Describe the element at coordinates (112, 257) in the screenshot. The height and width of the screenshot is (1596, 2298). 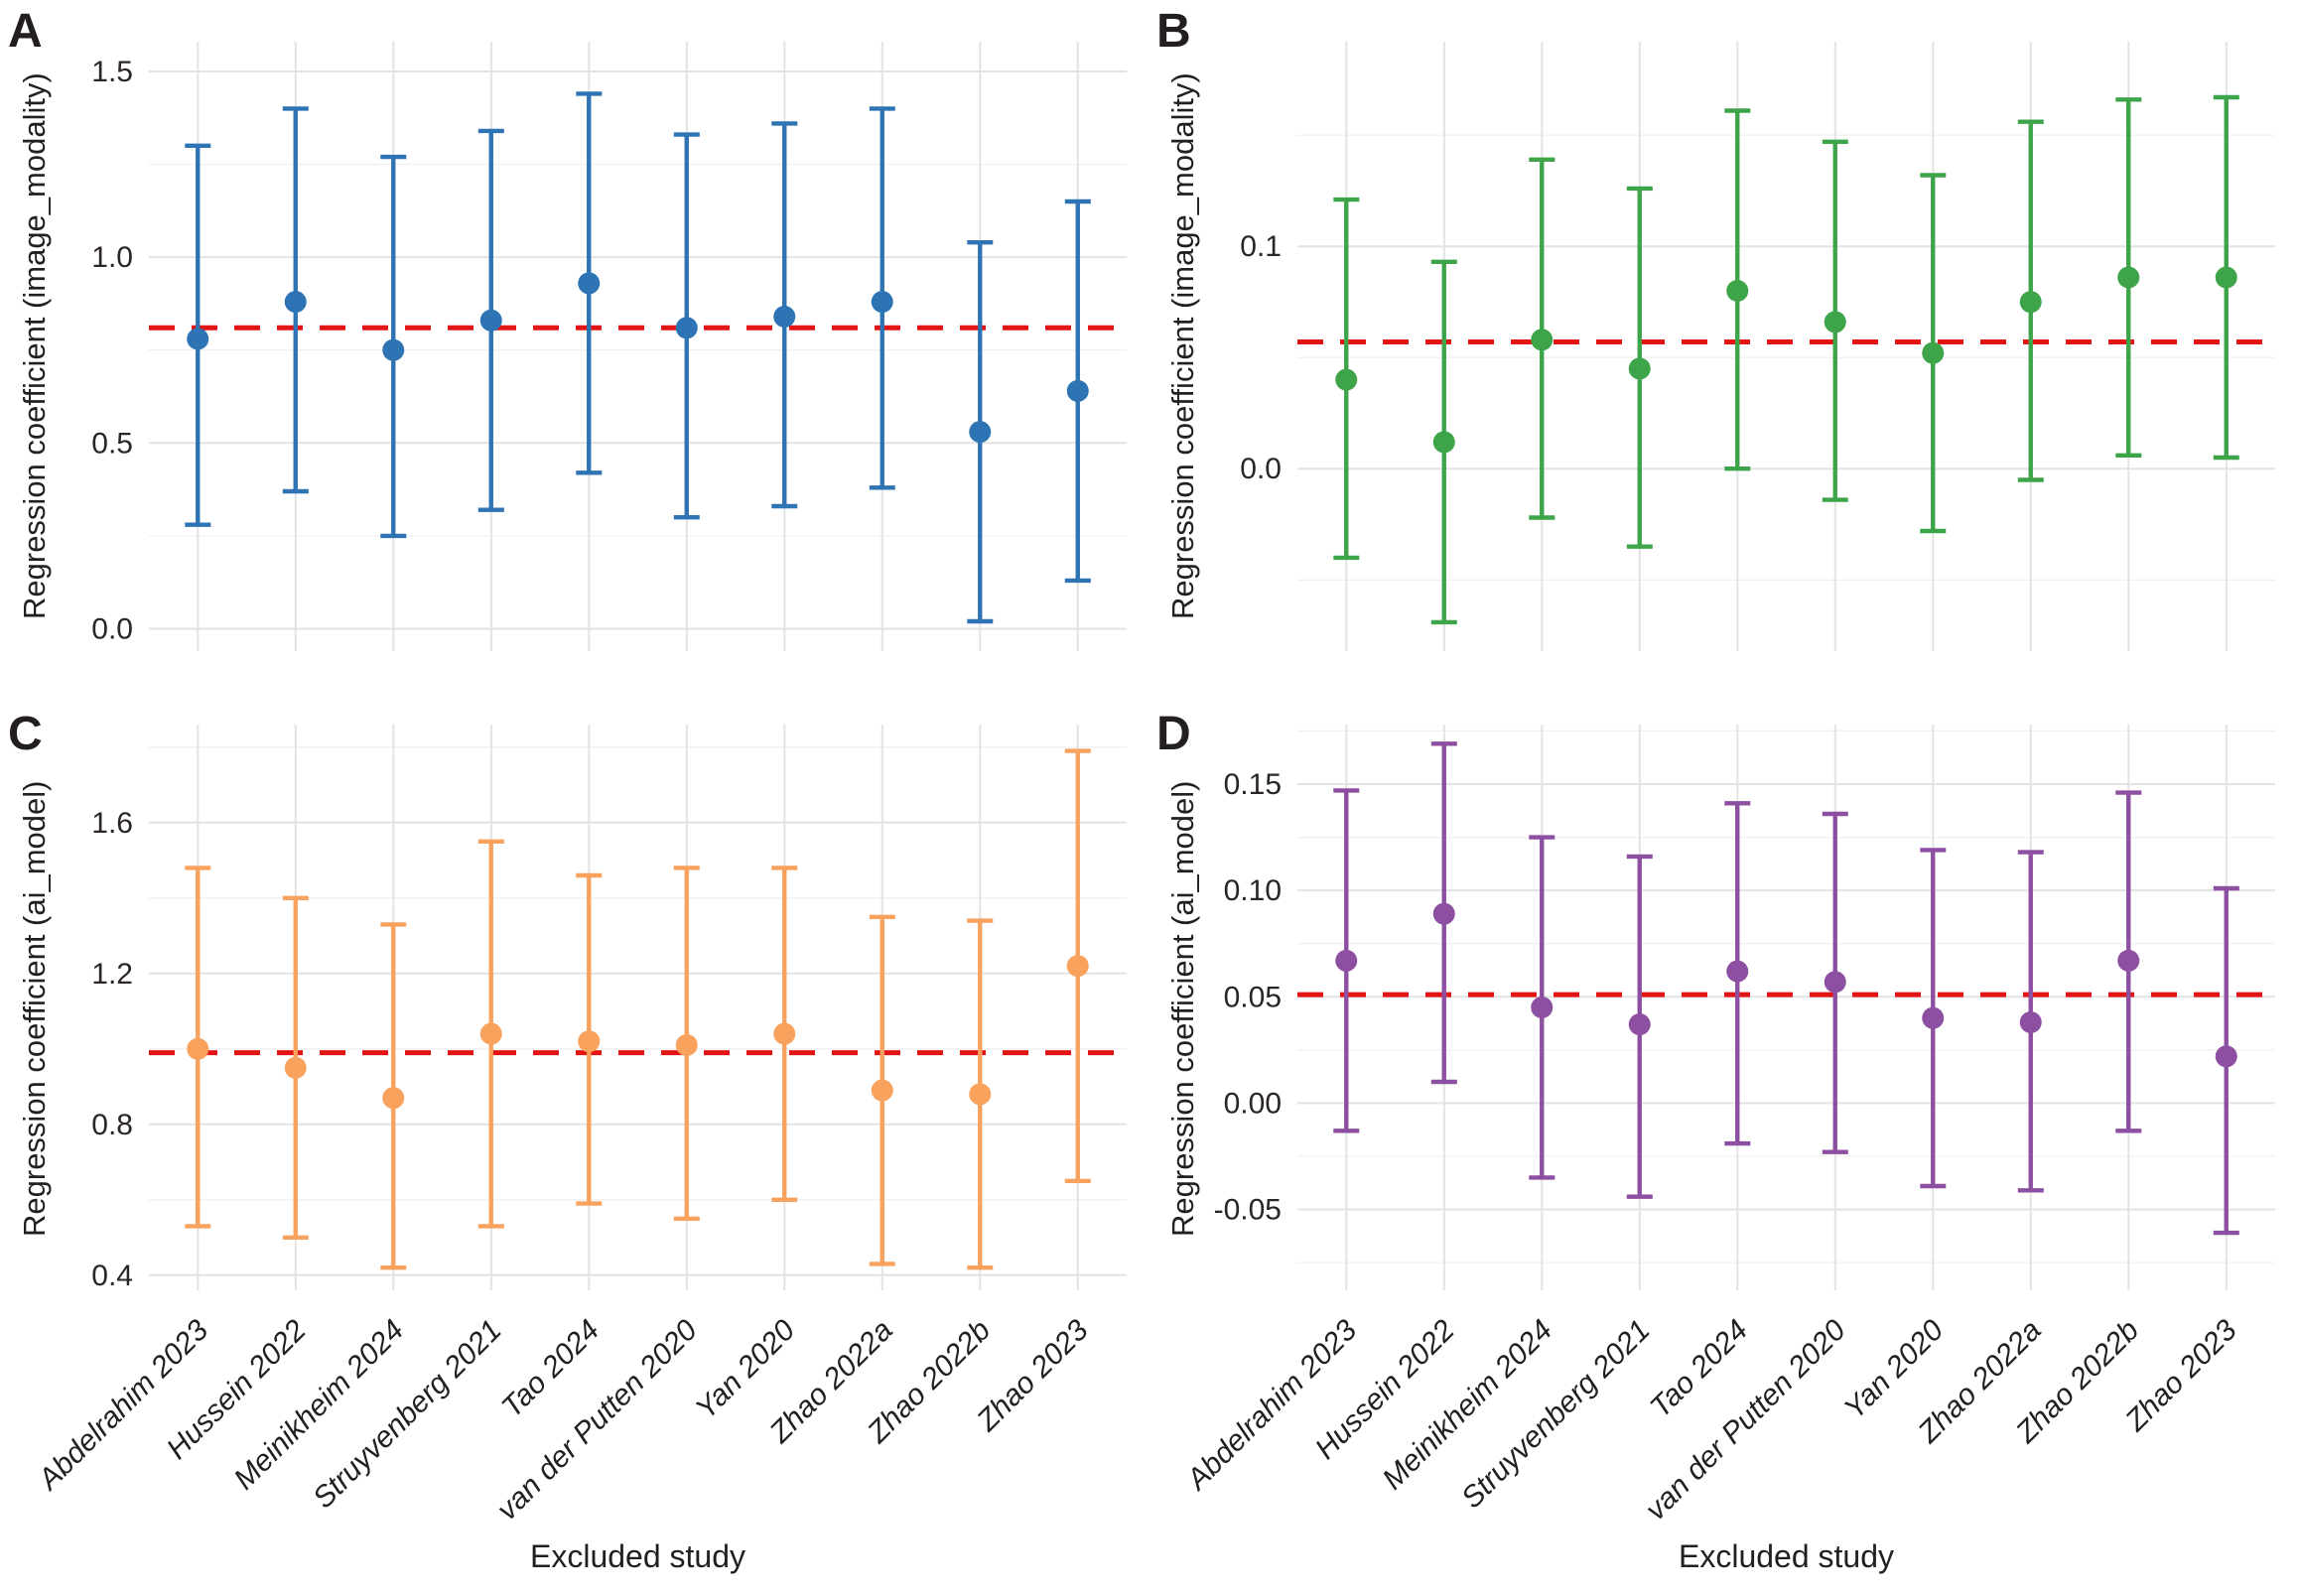
I see `svg-text: 1.0` at that location.